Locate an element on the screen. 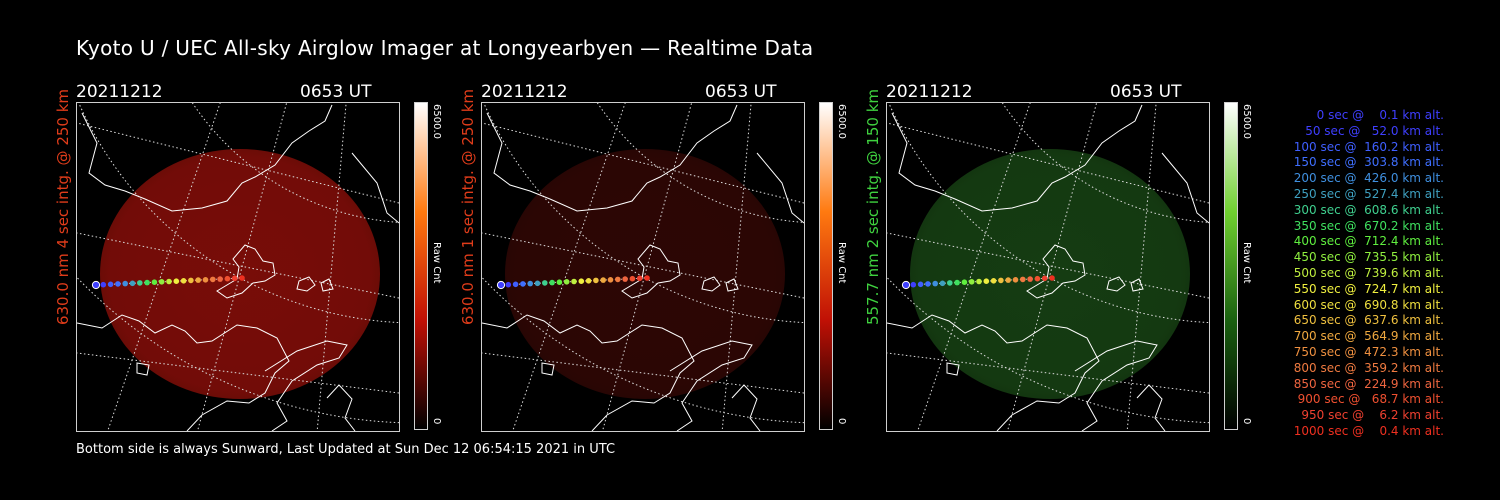  legend-row: 350 sec @ 670.2 km alt. is located at coordinates (1366, 225).